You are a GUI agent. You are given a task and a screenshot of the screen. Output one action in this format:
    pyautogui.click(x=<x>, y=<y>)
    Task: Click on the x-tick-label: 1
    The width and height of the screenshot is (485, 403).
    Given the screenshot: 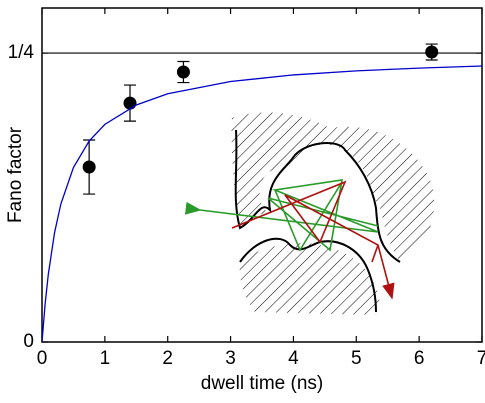 What is the action you would take?
    pyautogui.click(x=105, y=358)
    